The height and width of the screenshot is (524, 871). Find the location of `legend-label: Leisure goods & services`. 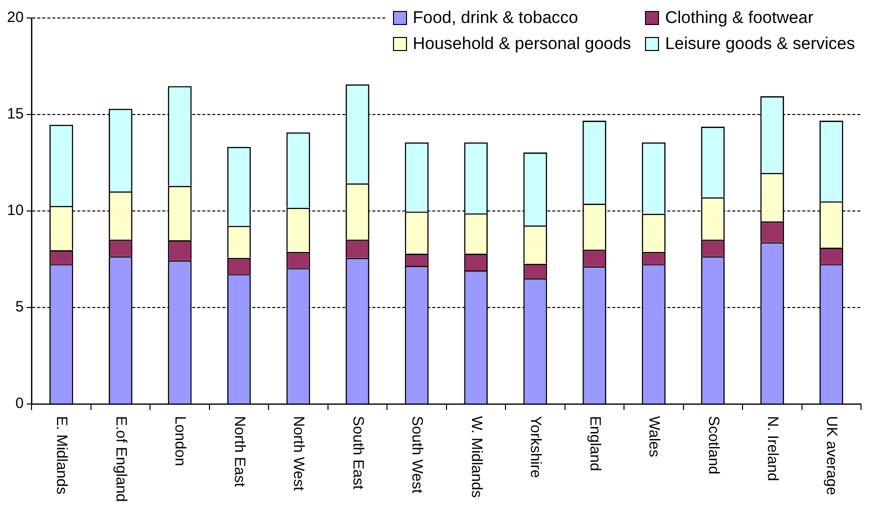

legend-label: Leisure goods & services is located at coordinates (760, 44).